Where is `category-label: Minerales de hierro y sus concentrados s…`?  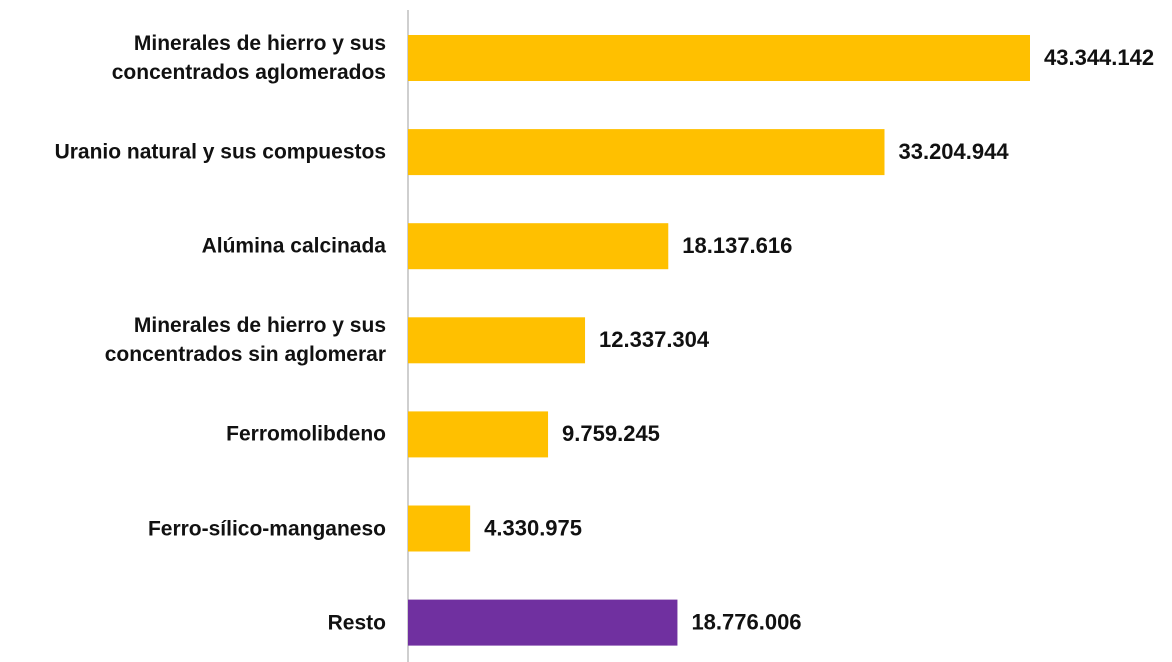
category-label: Minerales de hierro y sus concentrados s… is located at coordinates (245, 340).